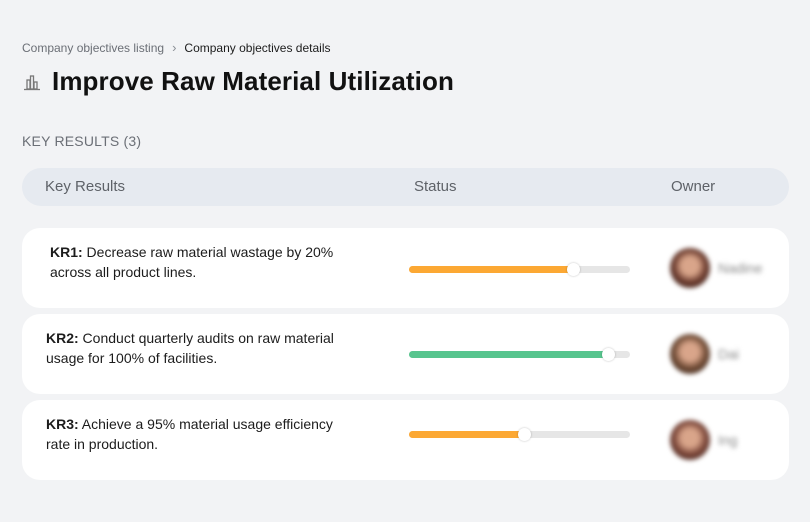 Image resolution: width=810 pixels, height=522 pixels. What do you see at coordinates (93, 47) in the screenshot?
I see `breadcrumb-link-listing: Company objectives listing` at bounding box center [93, 47].